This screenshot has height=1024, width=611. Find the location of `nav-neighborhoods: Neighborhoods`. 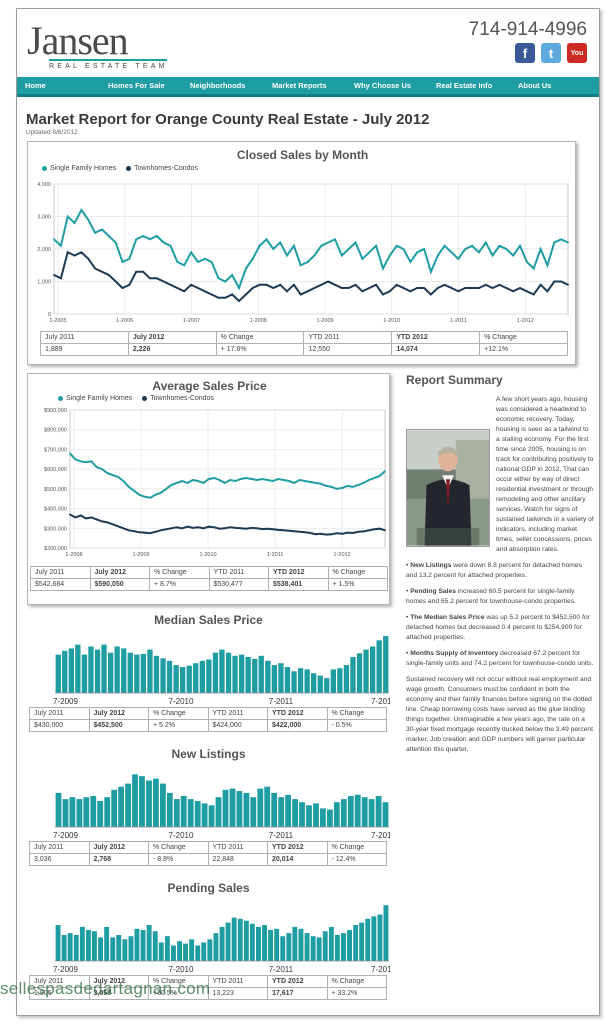

nav-neighborhoods: Neighborhoods is located at coordinates (218, 85).